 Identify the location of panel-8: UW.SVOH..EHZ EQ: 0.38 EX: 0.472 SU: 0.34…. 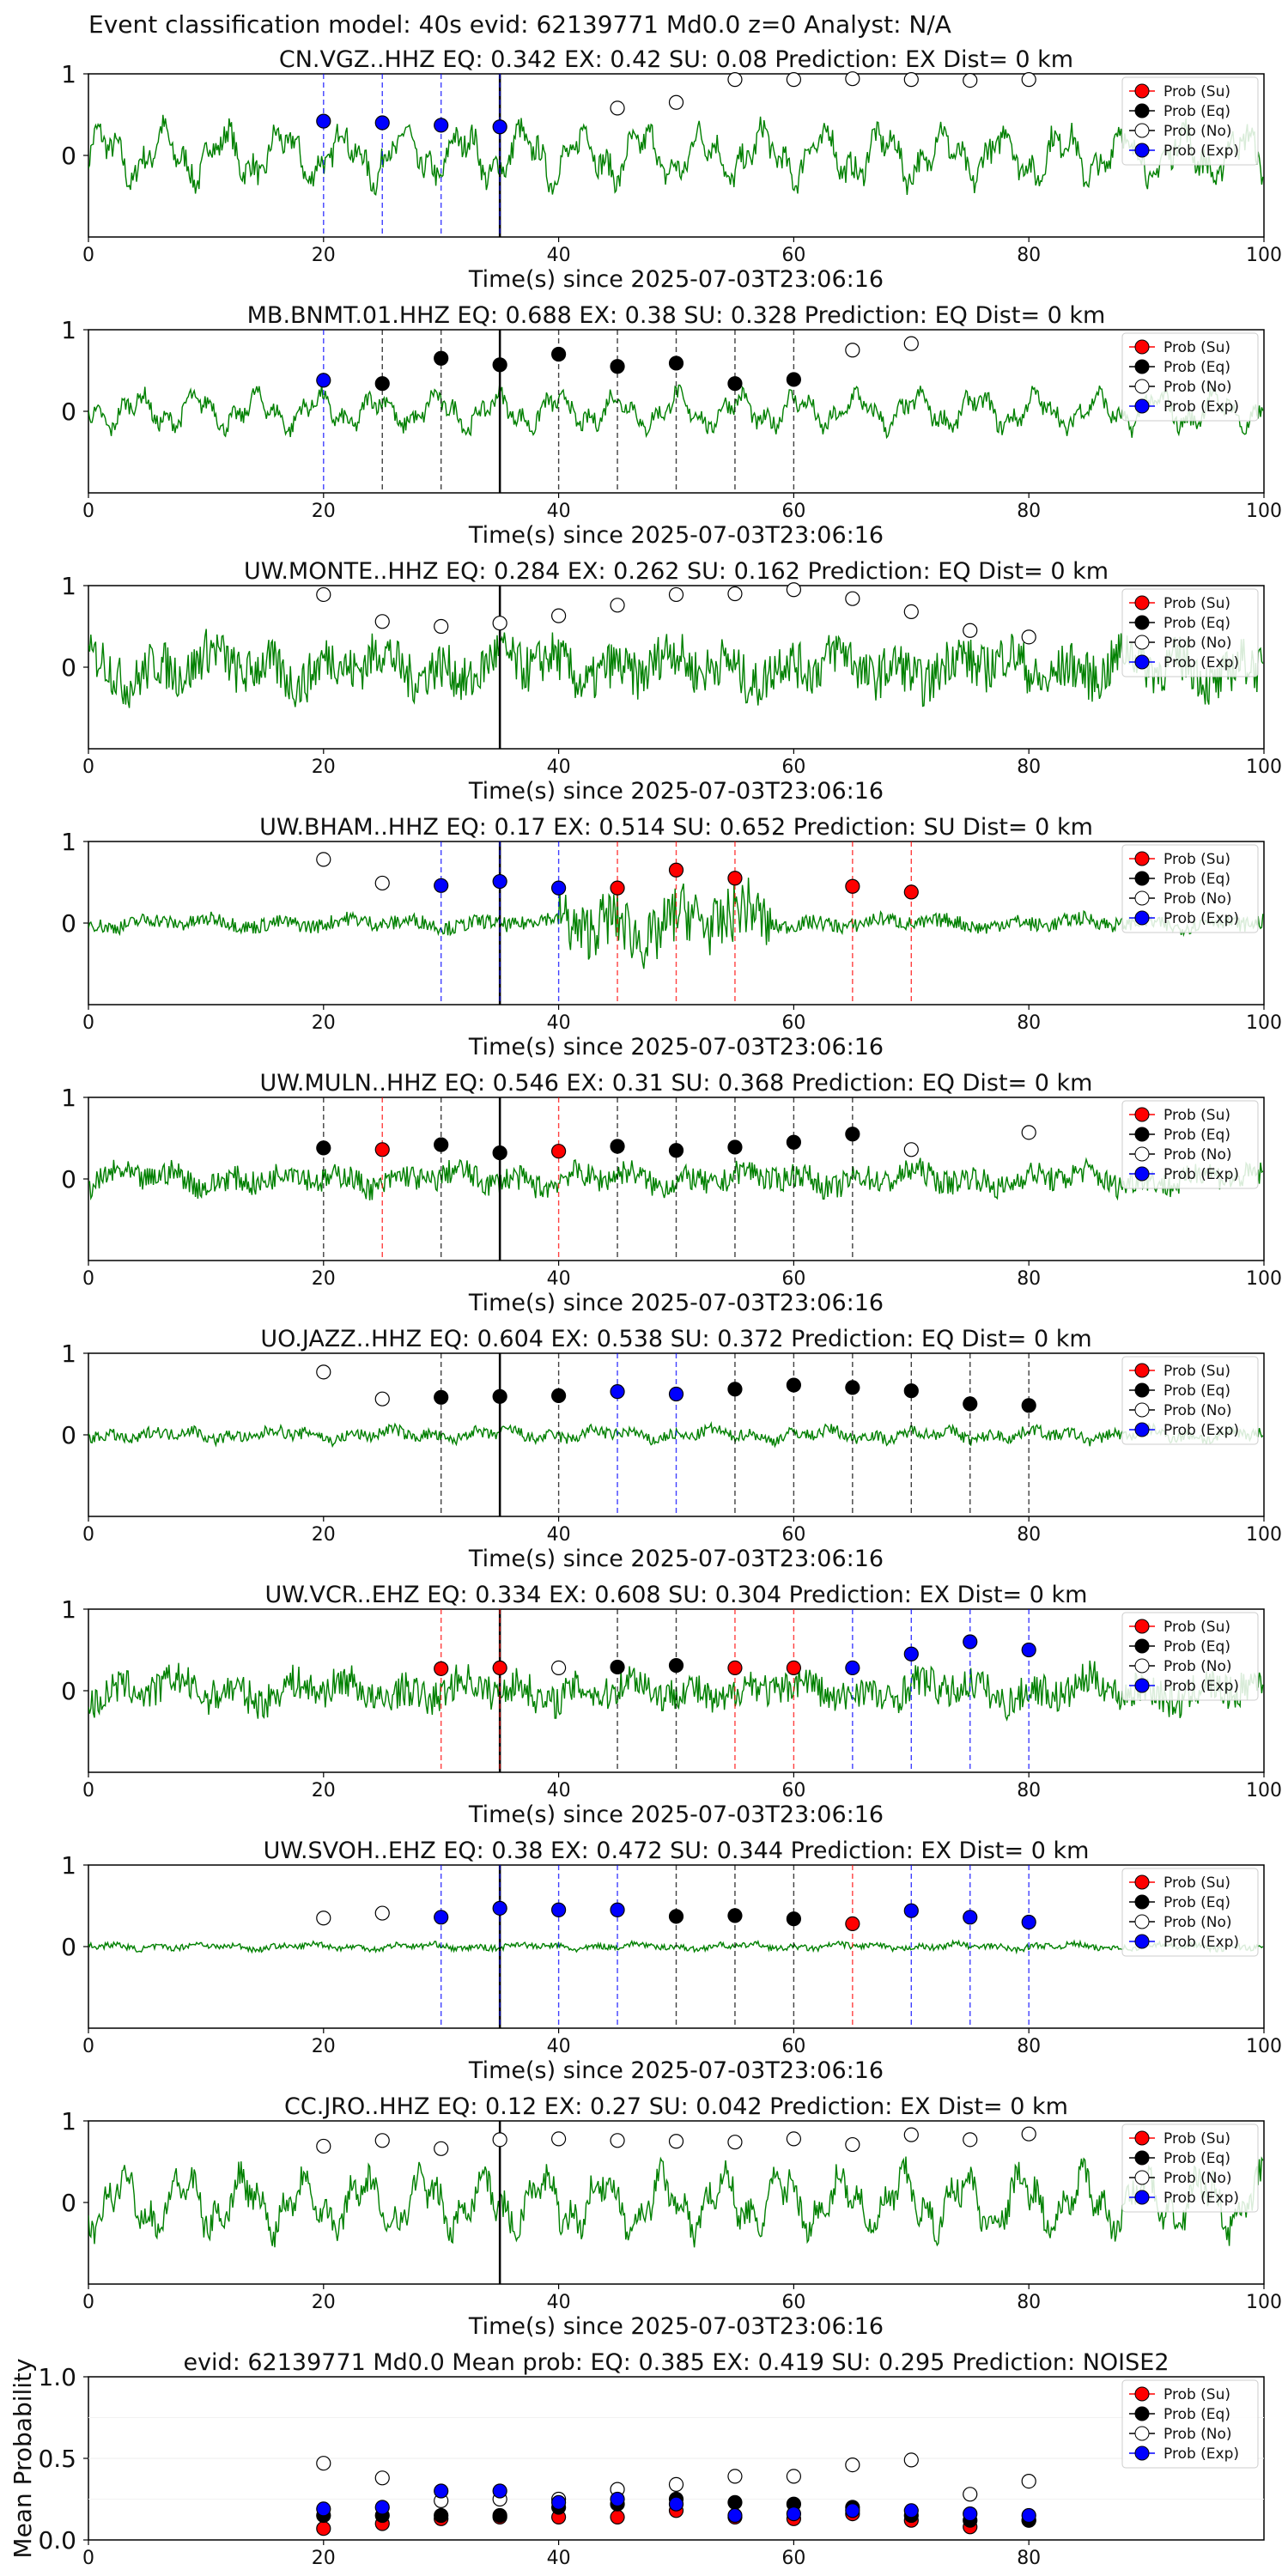
(671, 1961).